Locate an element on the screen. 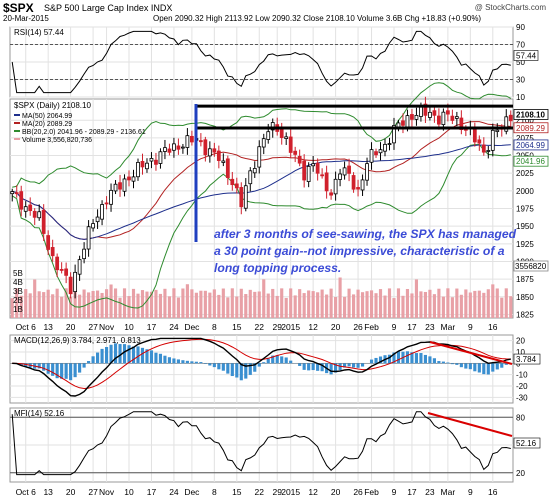 The width and height of the screenshot is (550, 502). mfi-x-tick-label: 20 is located at coordinates (71, 492).